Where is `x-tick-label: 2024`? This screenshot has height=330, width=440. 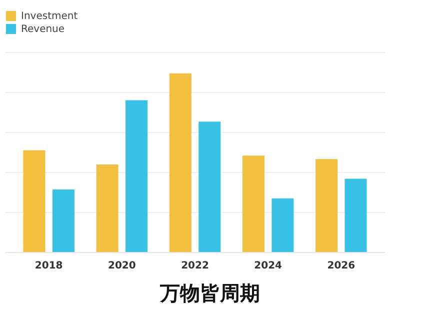
x-tick-label: 2024 is located at coordinates (268, 266).